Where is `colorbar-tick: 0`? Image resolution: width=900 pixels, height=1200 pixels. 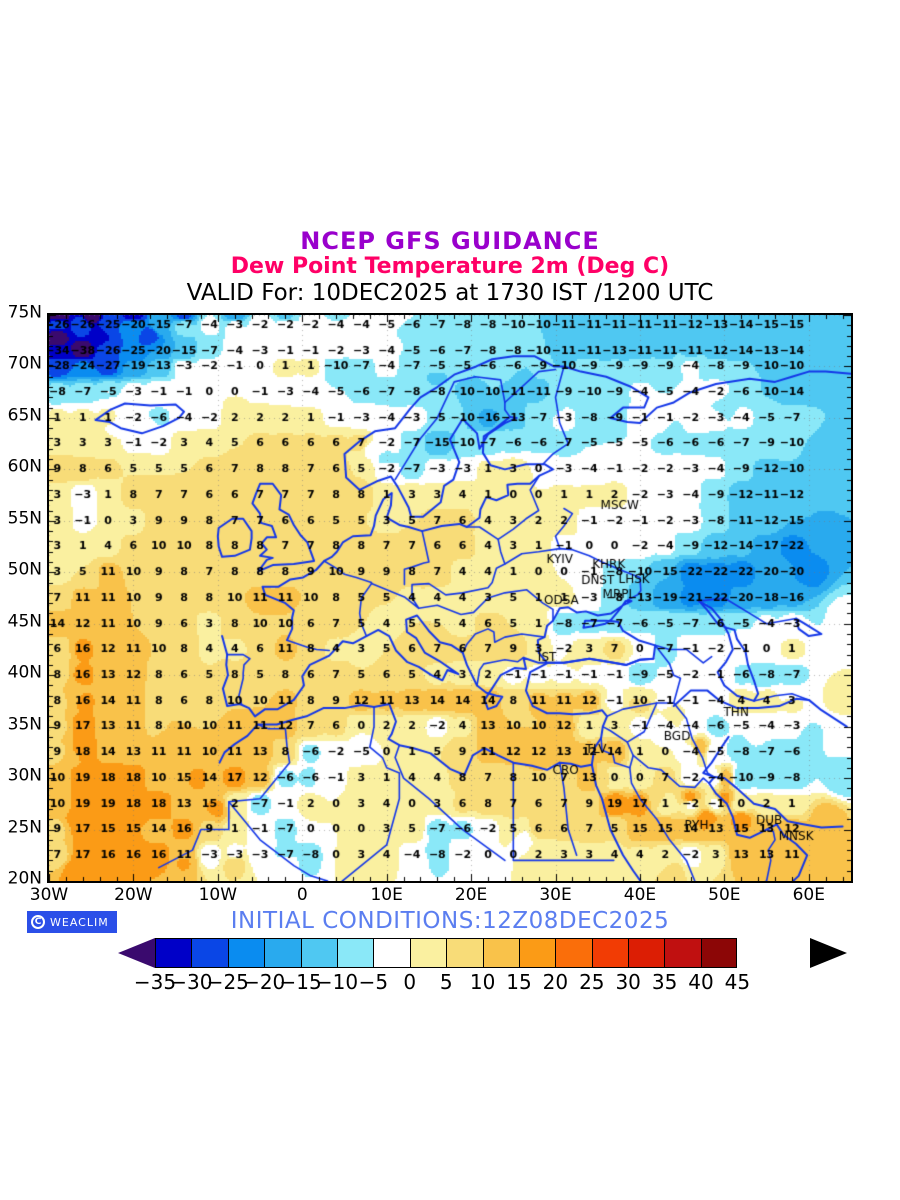
colorbar-tick: 0 is located at coordinates (410, 982).